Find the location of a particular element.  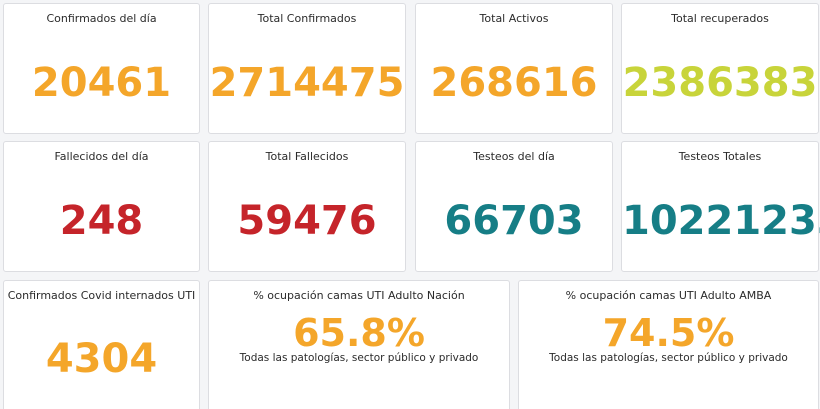

card-testeos-totales: Testeos Totales 10221233 is located at coordinates (720, 206).